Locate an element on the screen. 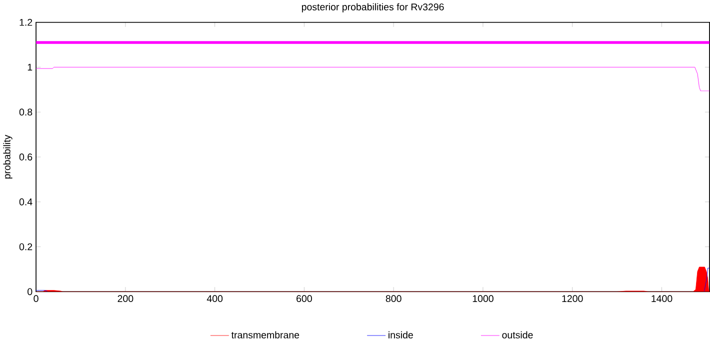 The width and height of the screenshot is (710, 344). y-tick-label: 0.6 is located at coordinates (25, 156).